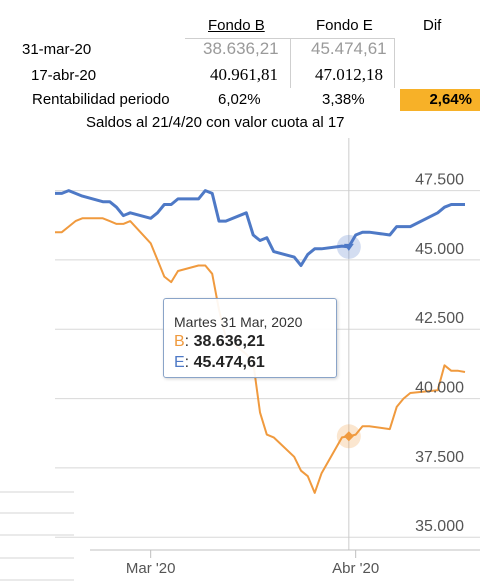 The image size is (480, 584). Describe the element at coordinates (450, 99) in the screenshot. I see `dif-value: 2,64%` at that location.